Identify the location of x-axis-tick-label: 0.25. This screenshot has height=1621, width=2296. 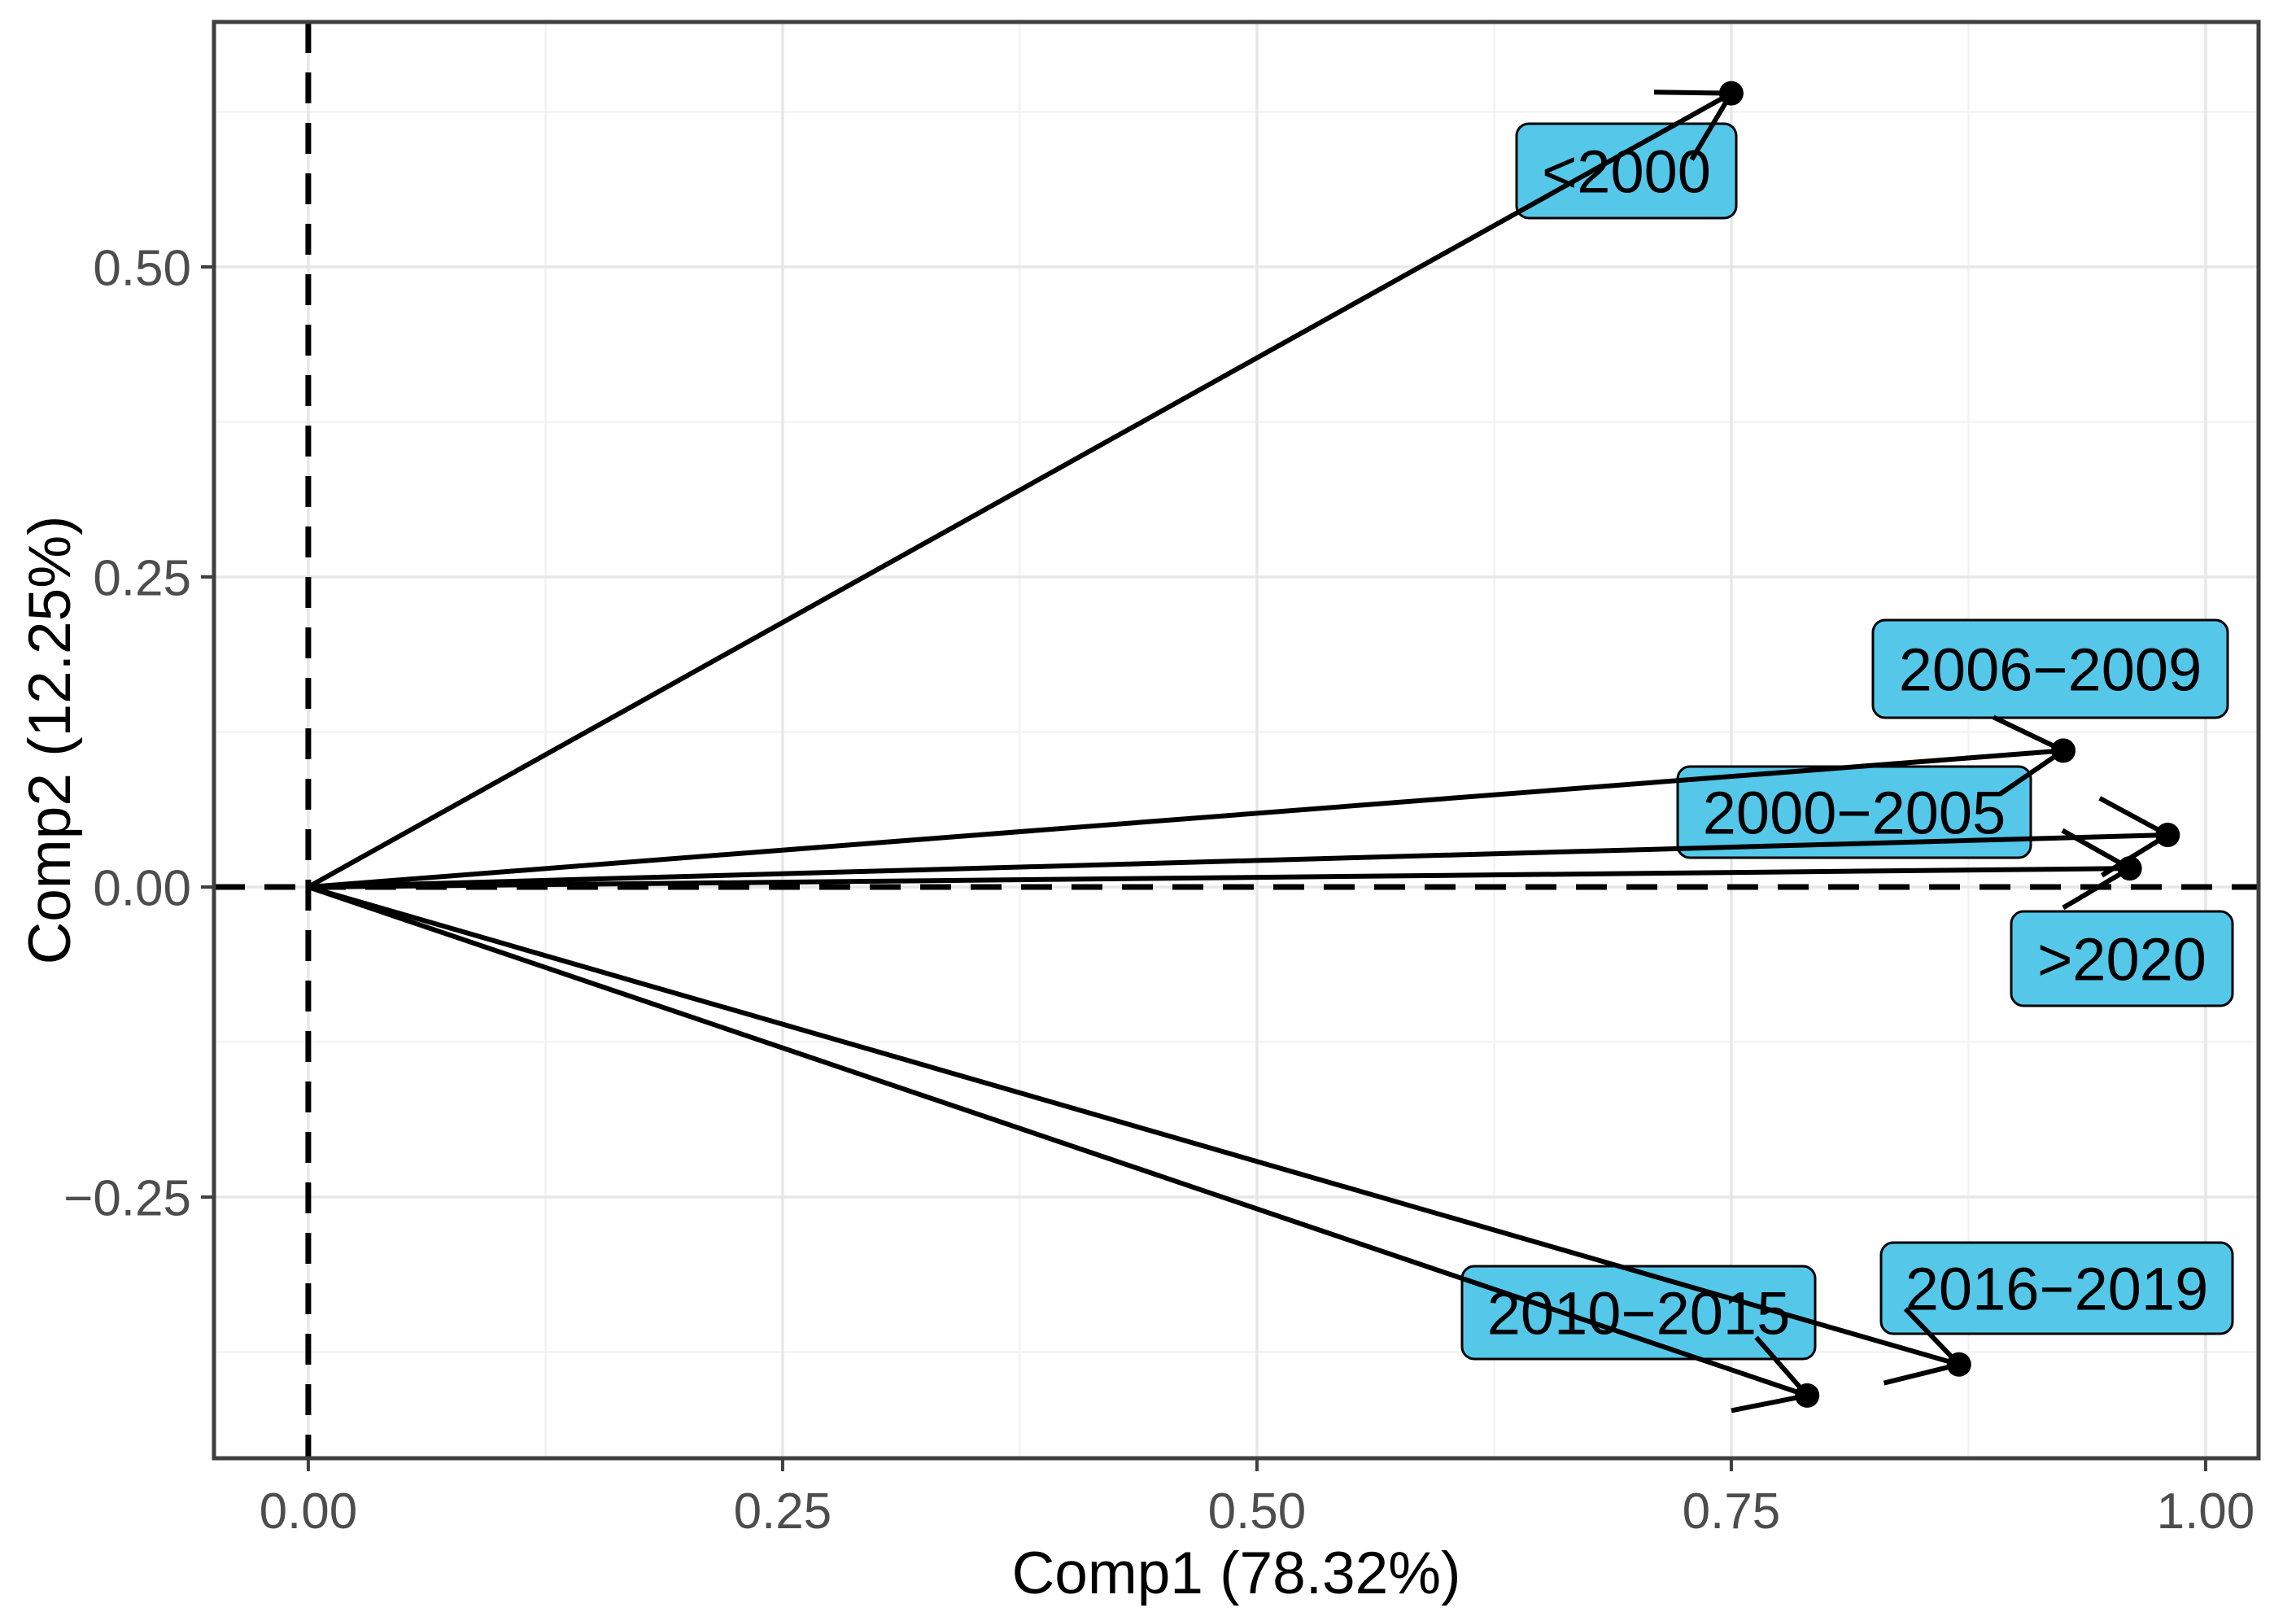
(783, 1511).